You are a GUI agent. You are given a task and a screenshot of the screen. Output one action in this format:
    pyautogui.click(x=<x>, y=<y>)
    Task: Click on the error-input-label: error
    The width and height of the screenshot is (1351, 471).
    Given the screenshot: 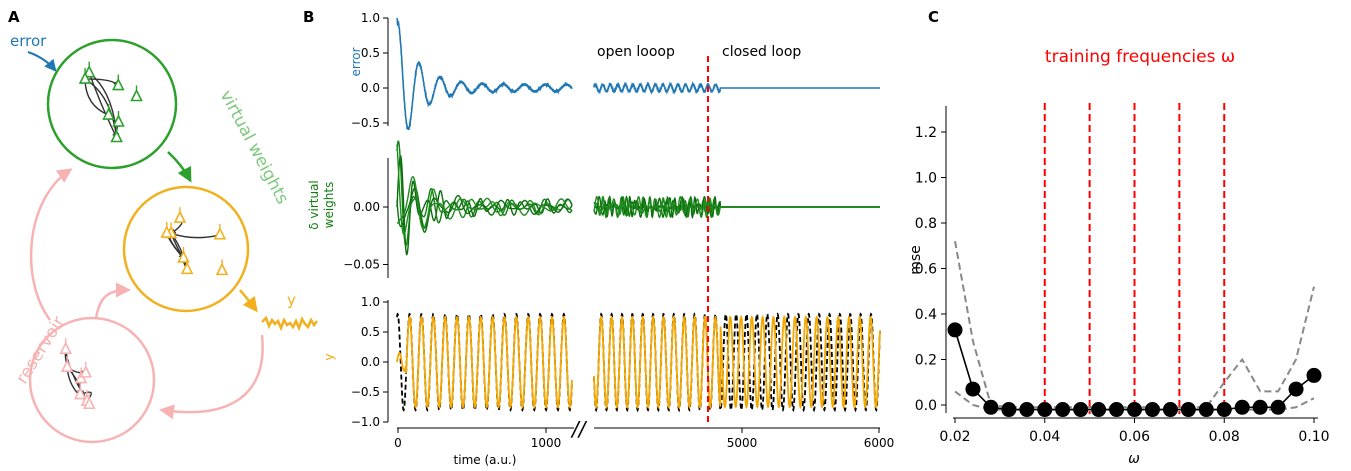 What is the action you would take?
    pyautogui.click(x=28, y=41)
    